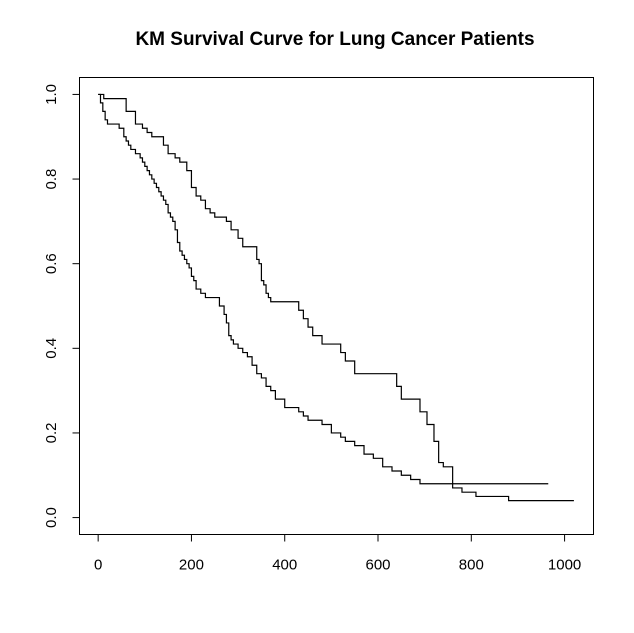 The height and width of the screenshot is (633, 634). I want to click on y-tick-label: 1.0, so click(51, 94).